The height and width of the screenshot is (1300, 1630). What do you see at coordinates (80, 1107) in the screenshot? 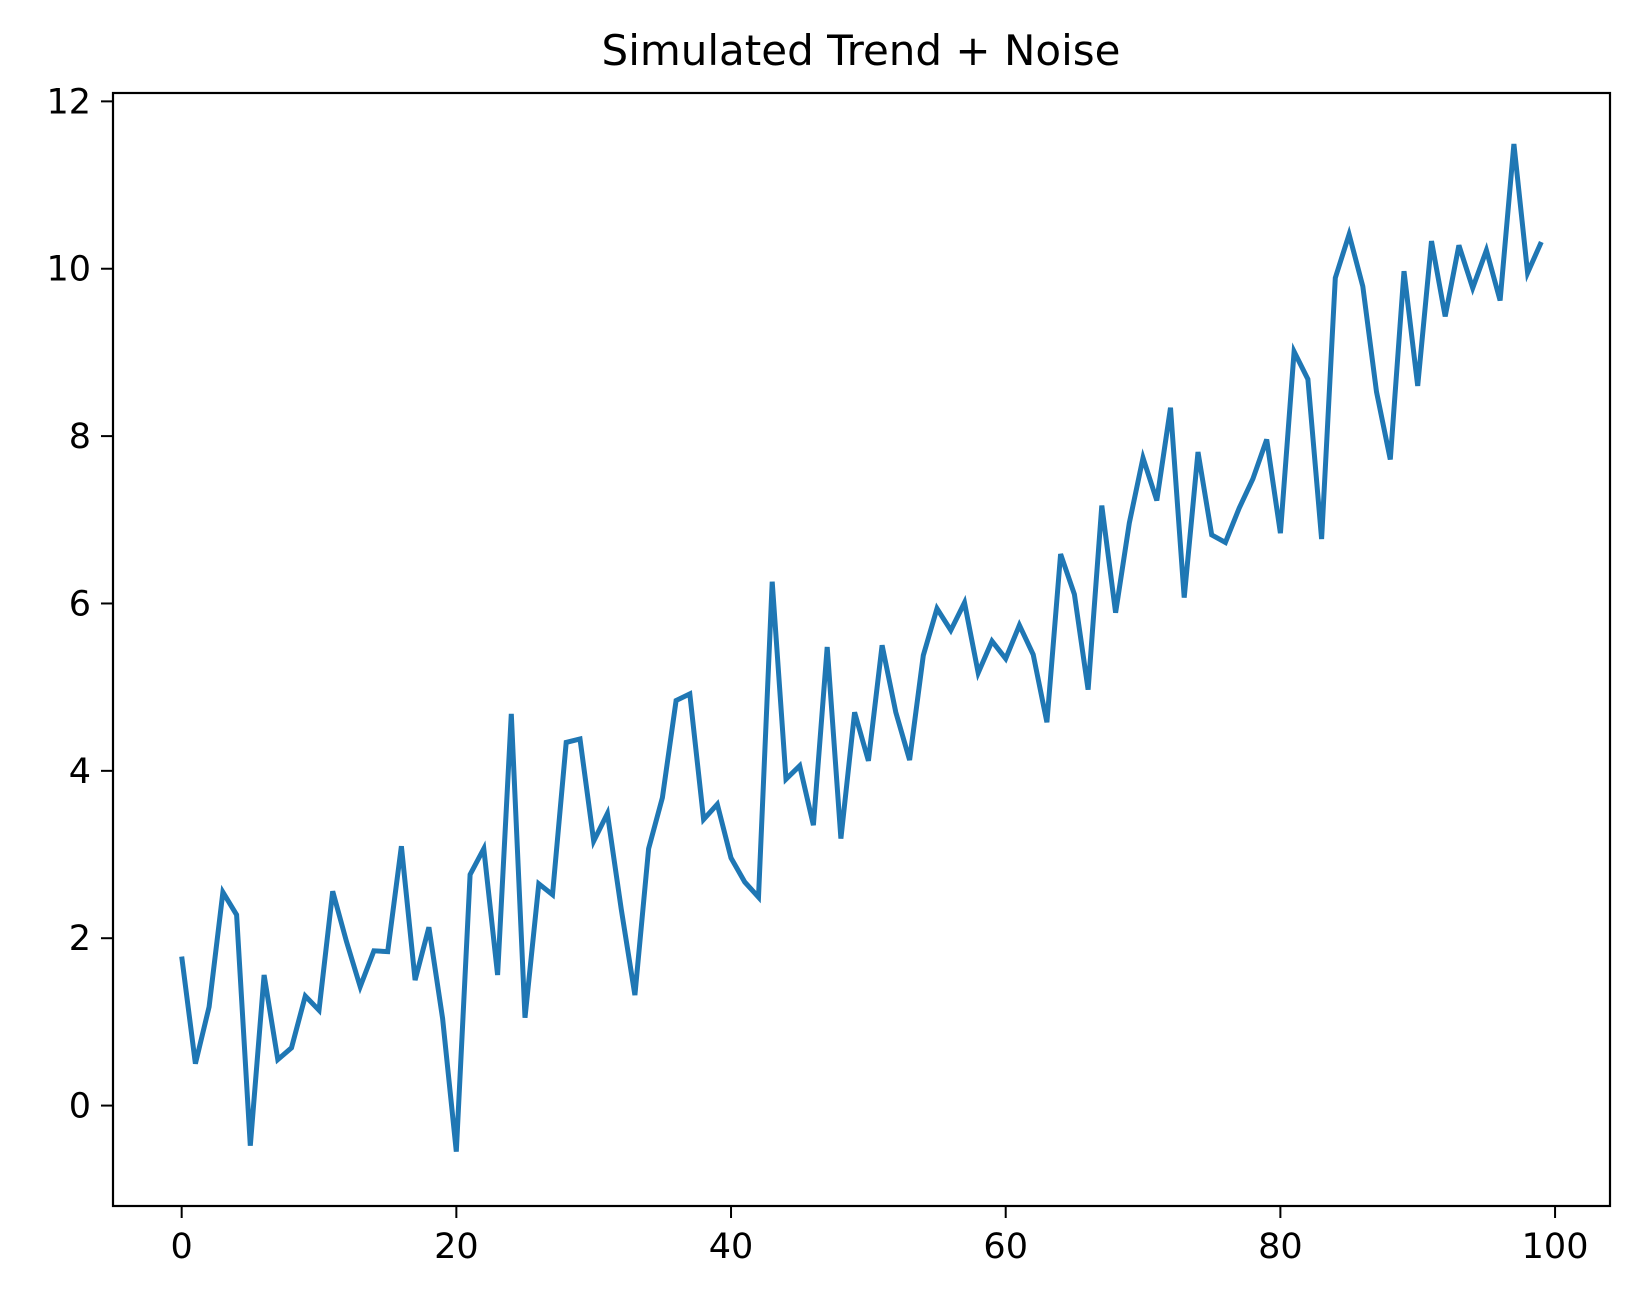
I see `y-tick-label: 0` at bounding box center [80, 1107].